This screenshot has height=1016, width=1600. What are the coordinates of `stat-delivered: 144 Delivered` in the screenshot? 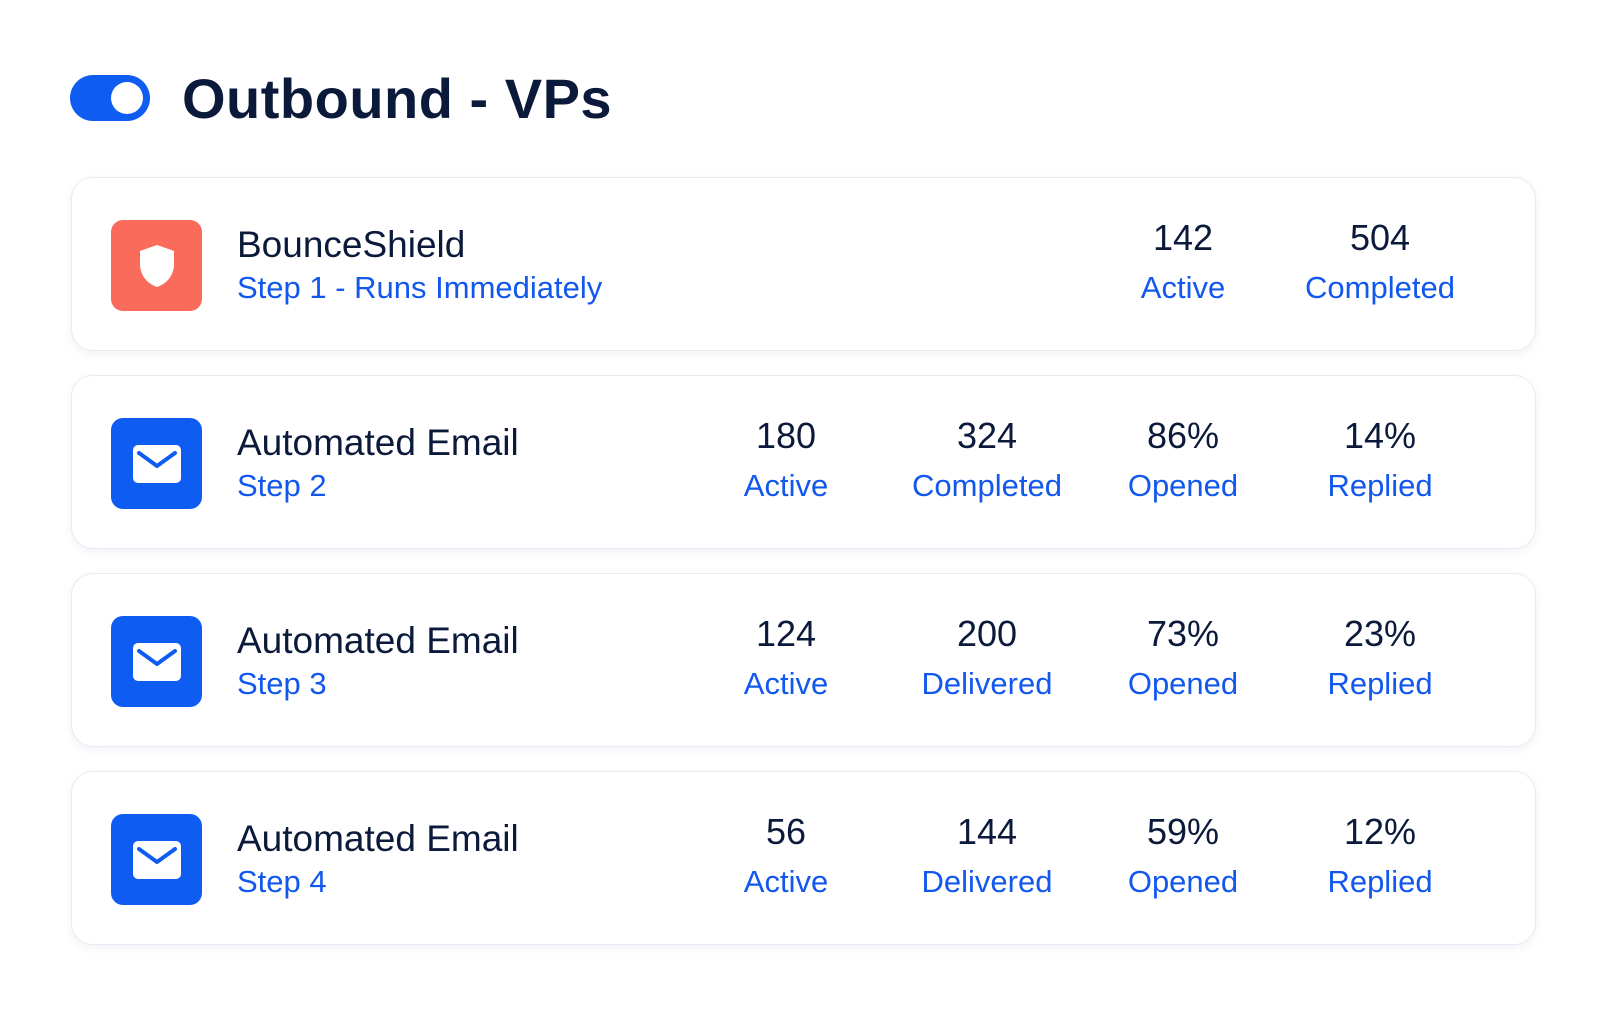 It's located at (987, 855).